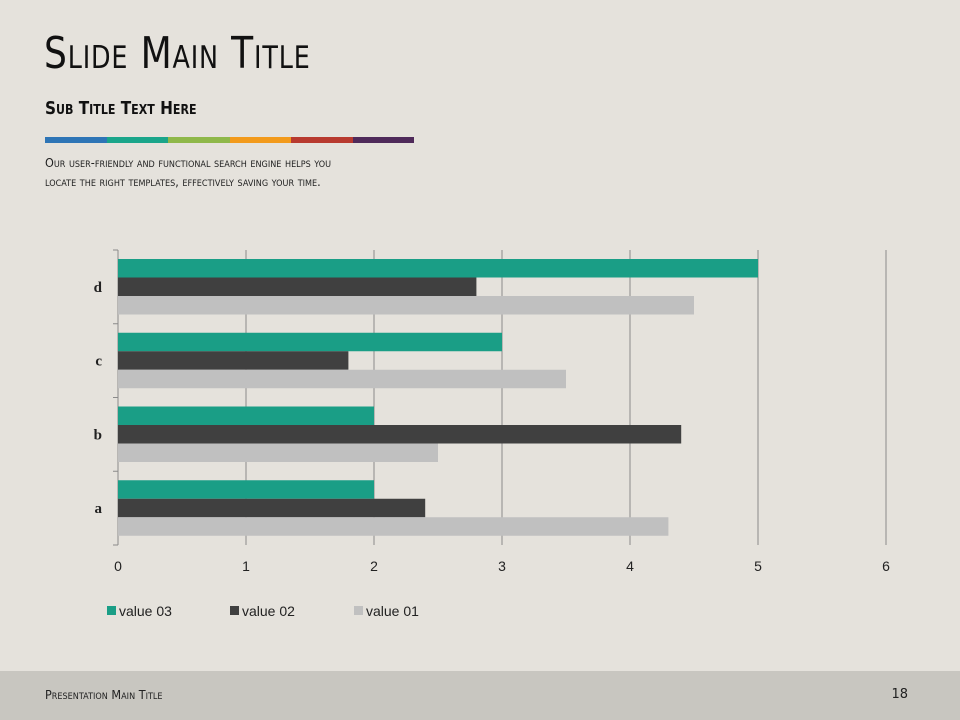  What do you see at coordinates (502, 566) in the screenshot?
I see `x-tick-label: 3` at bounding box center [502, 566].